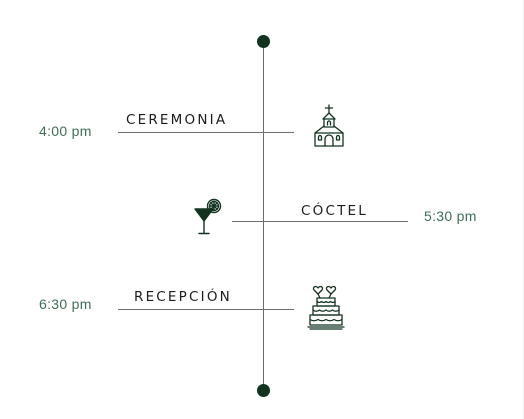 The width and height of the screenshot is (524, 419). I want to click on wedding-cake-icon, so click(326, 309).